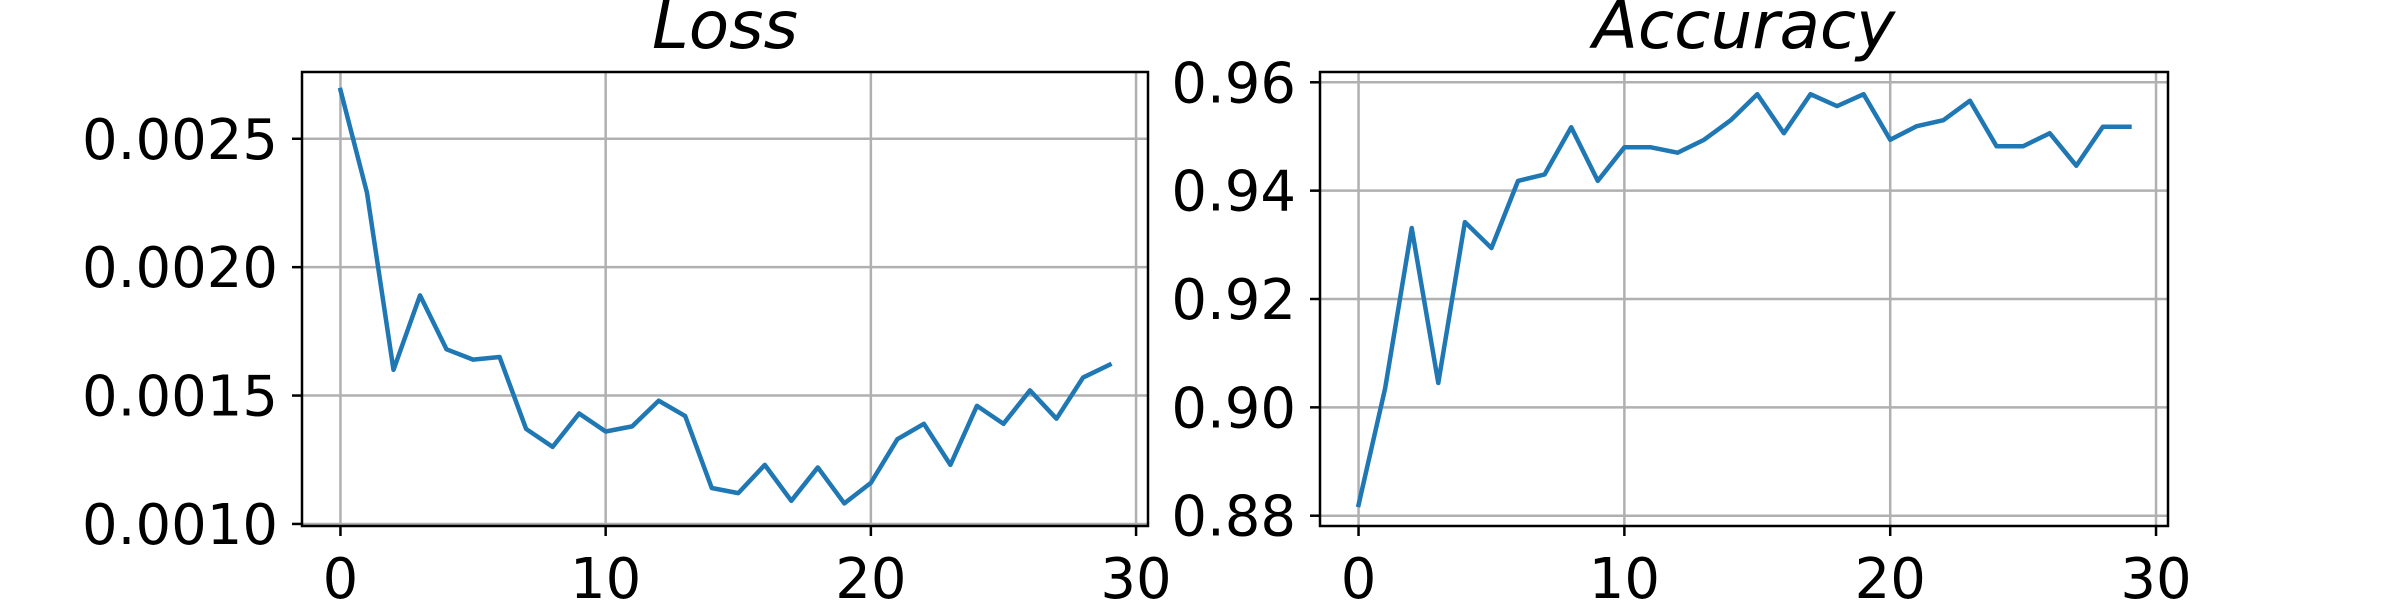 The width and height of the screenshot is (2400, 600). Describe the element at coordinates (870, 573) in the screenshot. I see `loss-x-tick-label: 20` at that location.